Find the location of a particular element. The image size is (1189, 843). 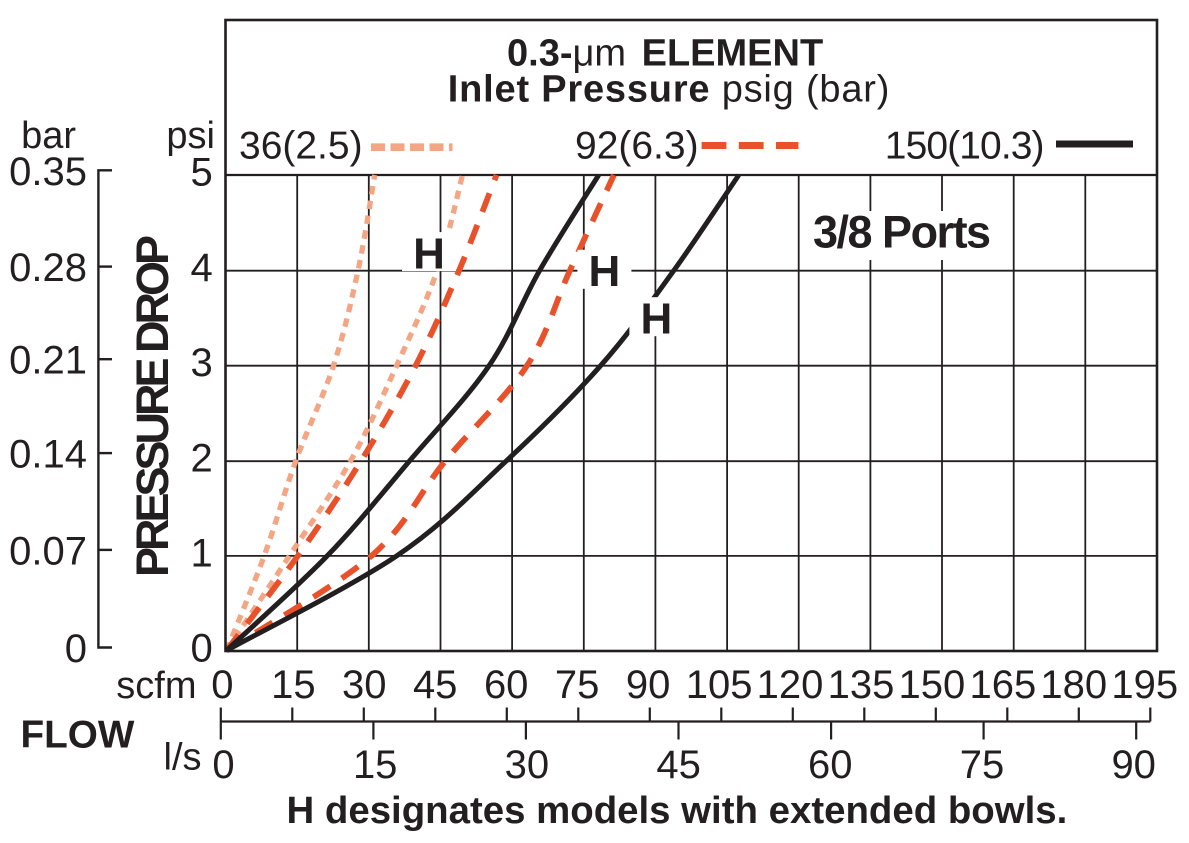

svg-text: 135 is located at coordinates (861, 685).